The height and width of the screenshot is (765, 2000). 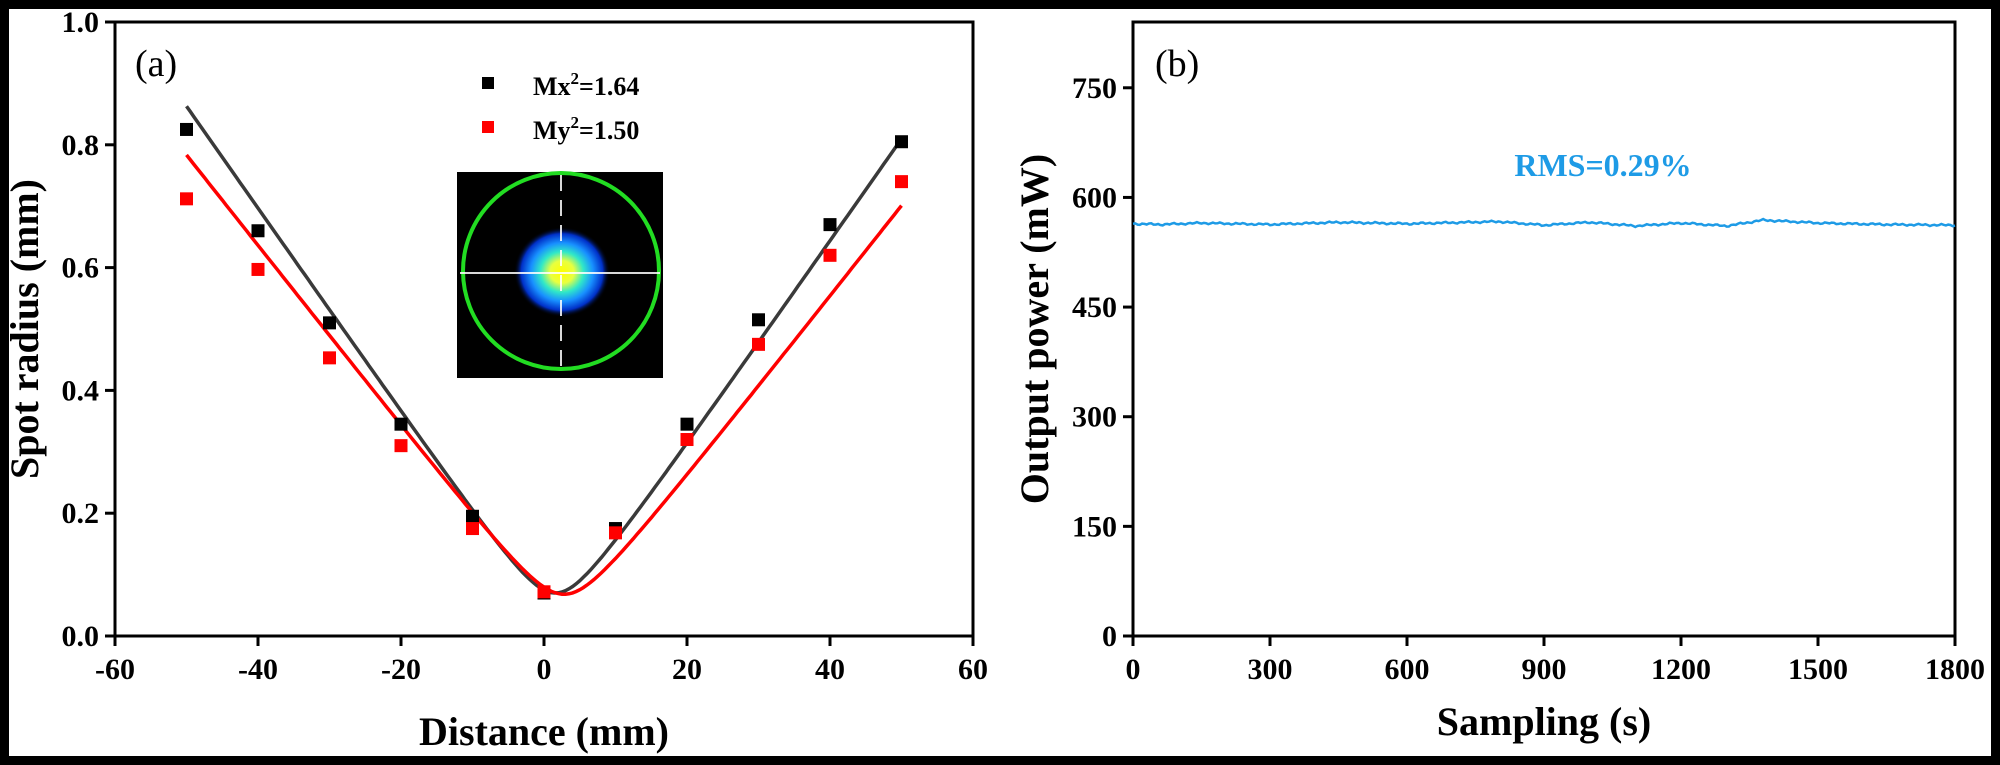 What do you see at coordinates (115, 669) in the screenshot?
I see `x-tick-label: -60` at bounding box center [115, 669].